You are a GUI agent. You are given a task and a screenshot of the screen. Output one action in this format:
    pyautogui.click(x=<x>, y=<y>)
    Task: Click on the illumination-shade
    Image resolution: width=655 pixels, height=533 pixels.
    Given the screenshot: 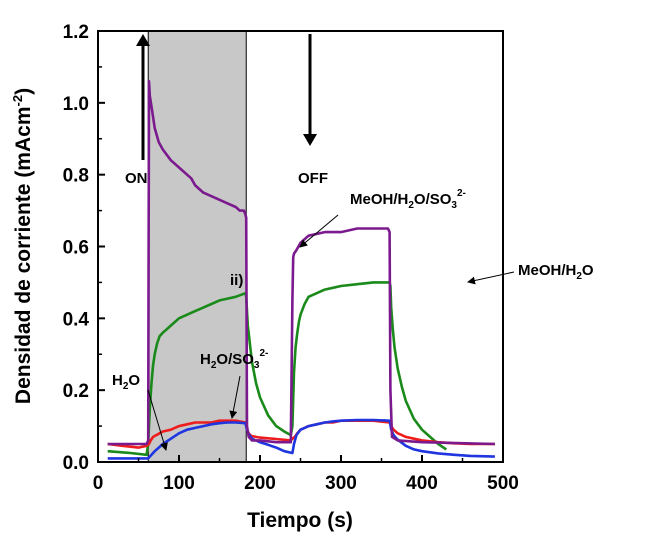 What is the action you would take?
    pyautogui.click(x=197, y=246)
    